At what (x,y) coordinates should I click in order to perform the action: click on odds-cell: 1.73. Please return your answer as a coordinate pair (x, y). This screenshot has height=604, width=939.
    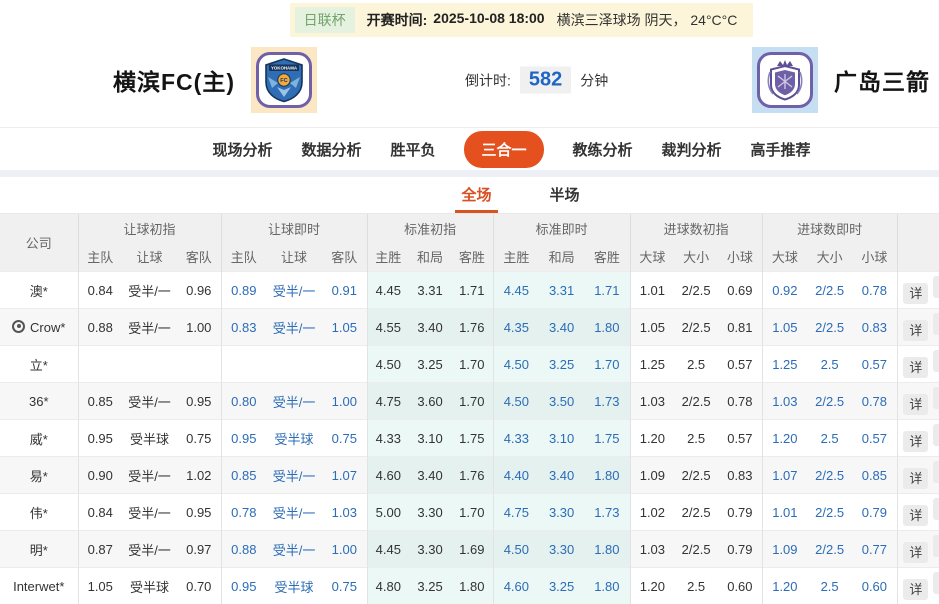
    Looking at the image, I should click on (607, 512).